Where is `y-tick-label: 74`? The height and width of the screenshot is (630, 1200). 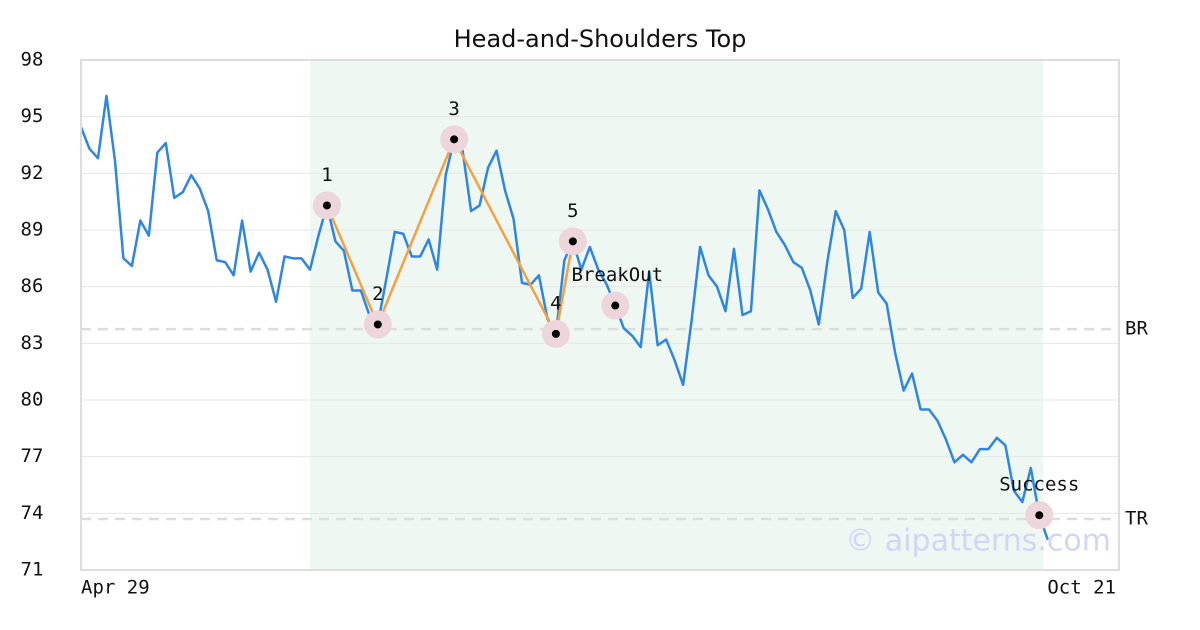
y-tick-label: 74 is located at coordinates (32, 513).